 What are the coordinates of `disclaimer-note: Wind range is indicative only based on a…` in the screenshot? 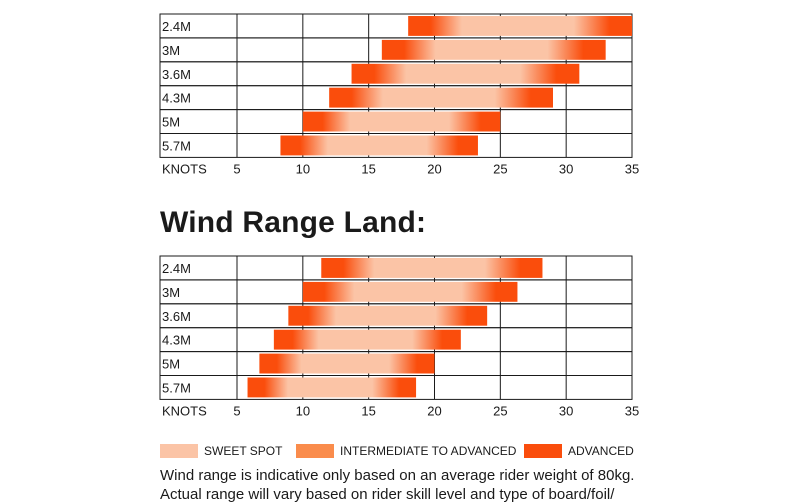 It's located at (410, 485).